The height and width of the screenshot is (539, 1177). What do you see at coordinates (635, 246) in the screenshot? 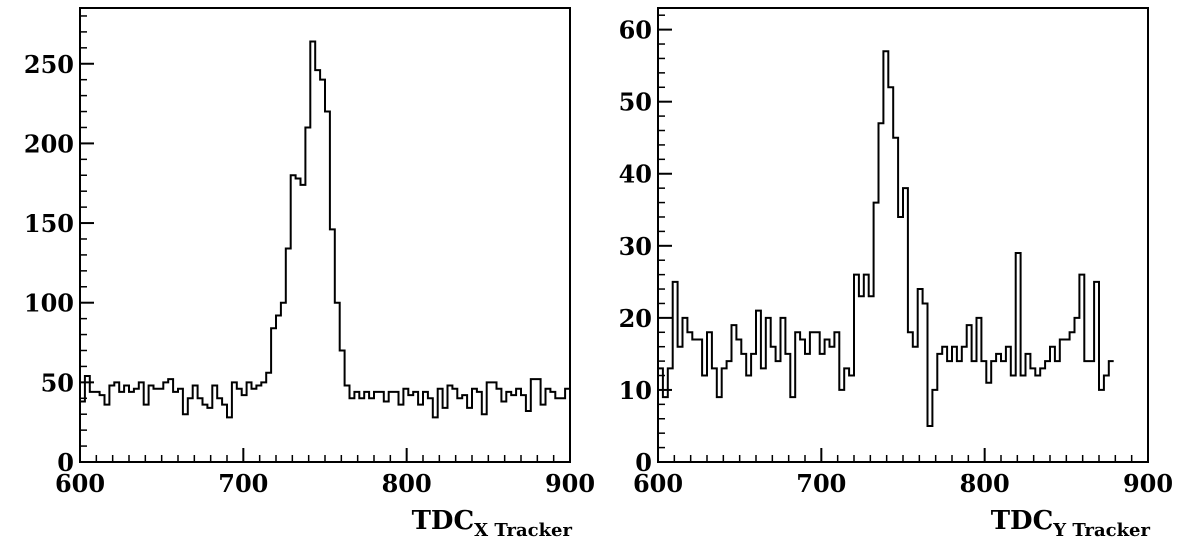
I see `y-tick-label: 30` at bounding box center [635, 246].